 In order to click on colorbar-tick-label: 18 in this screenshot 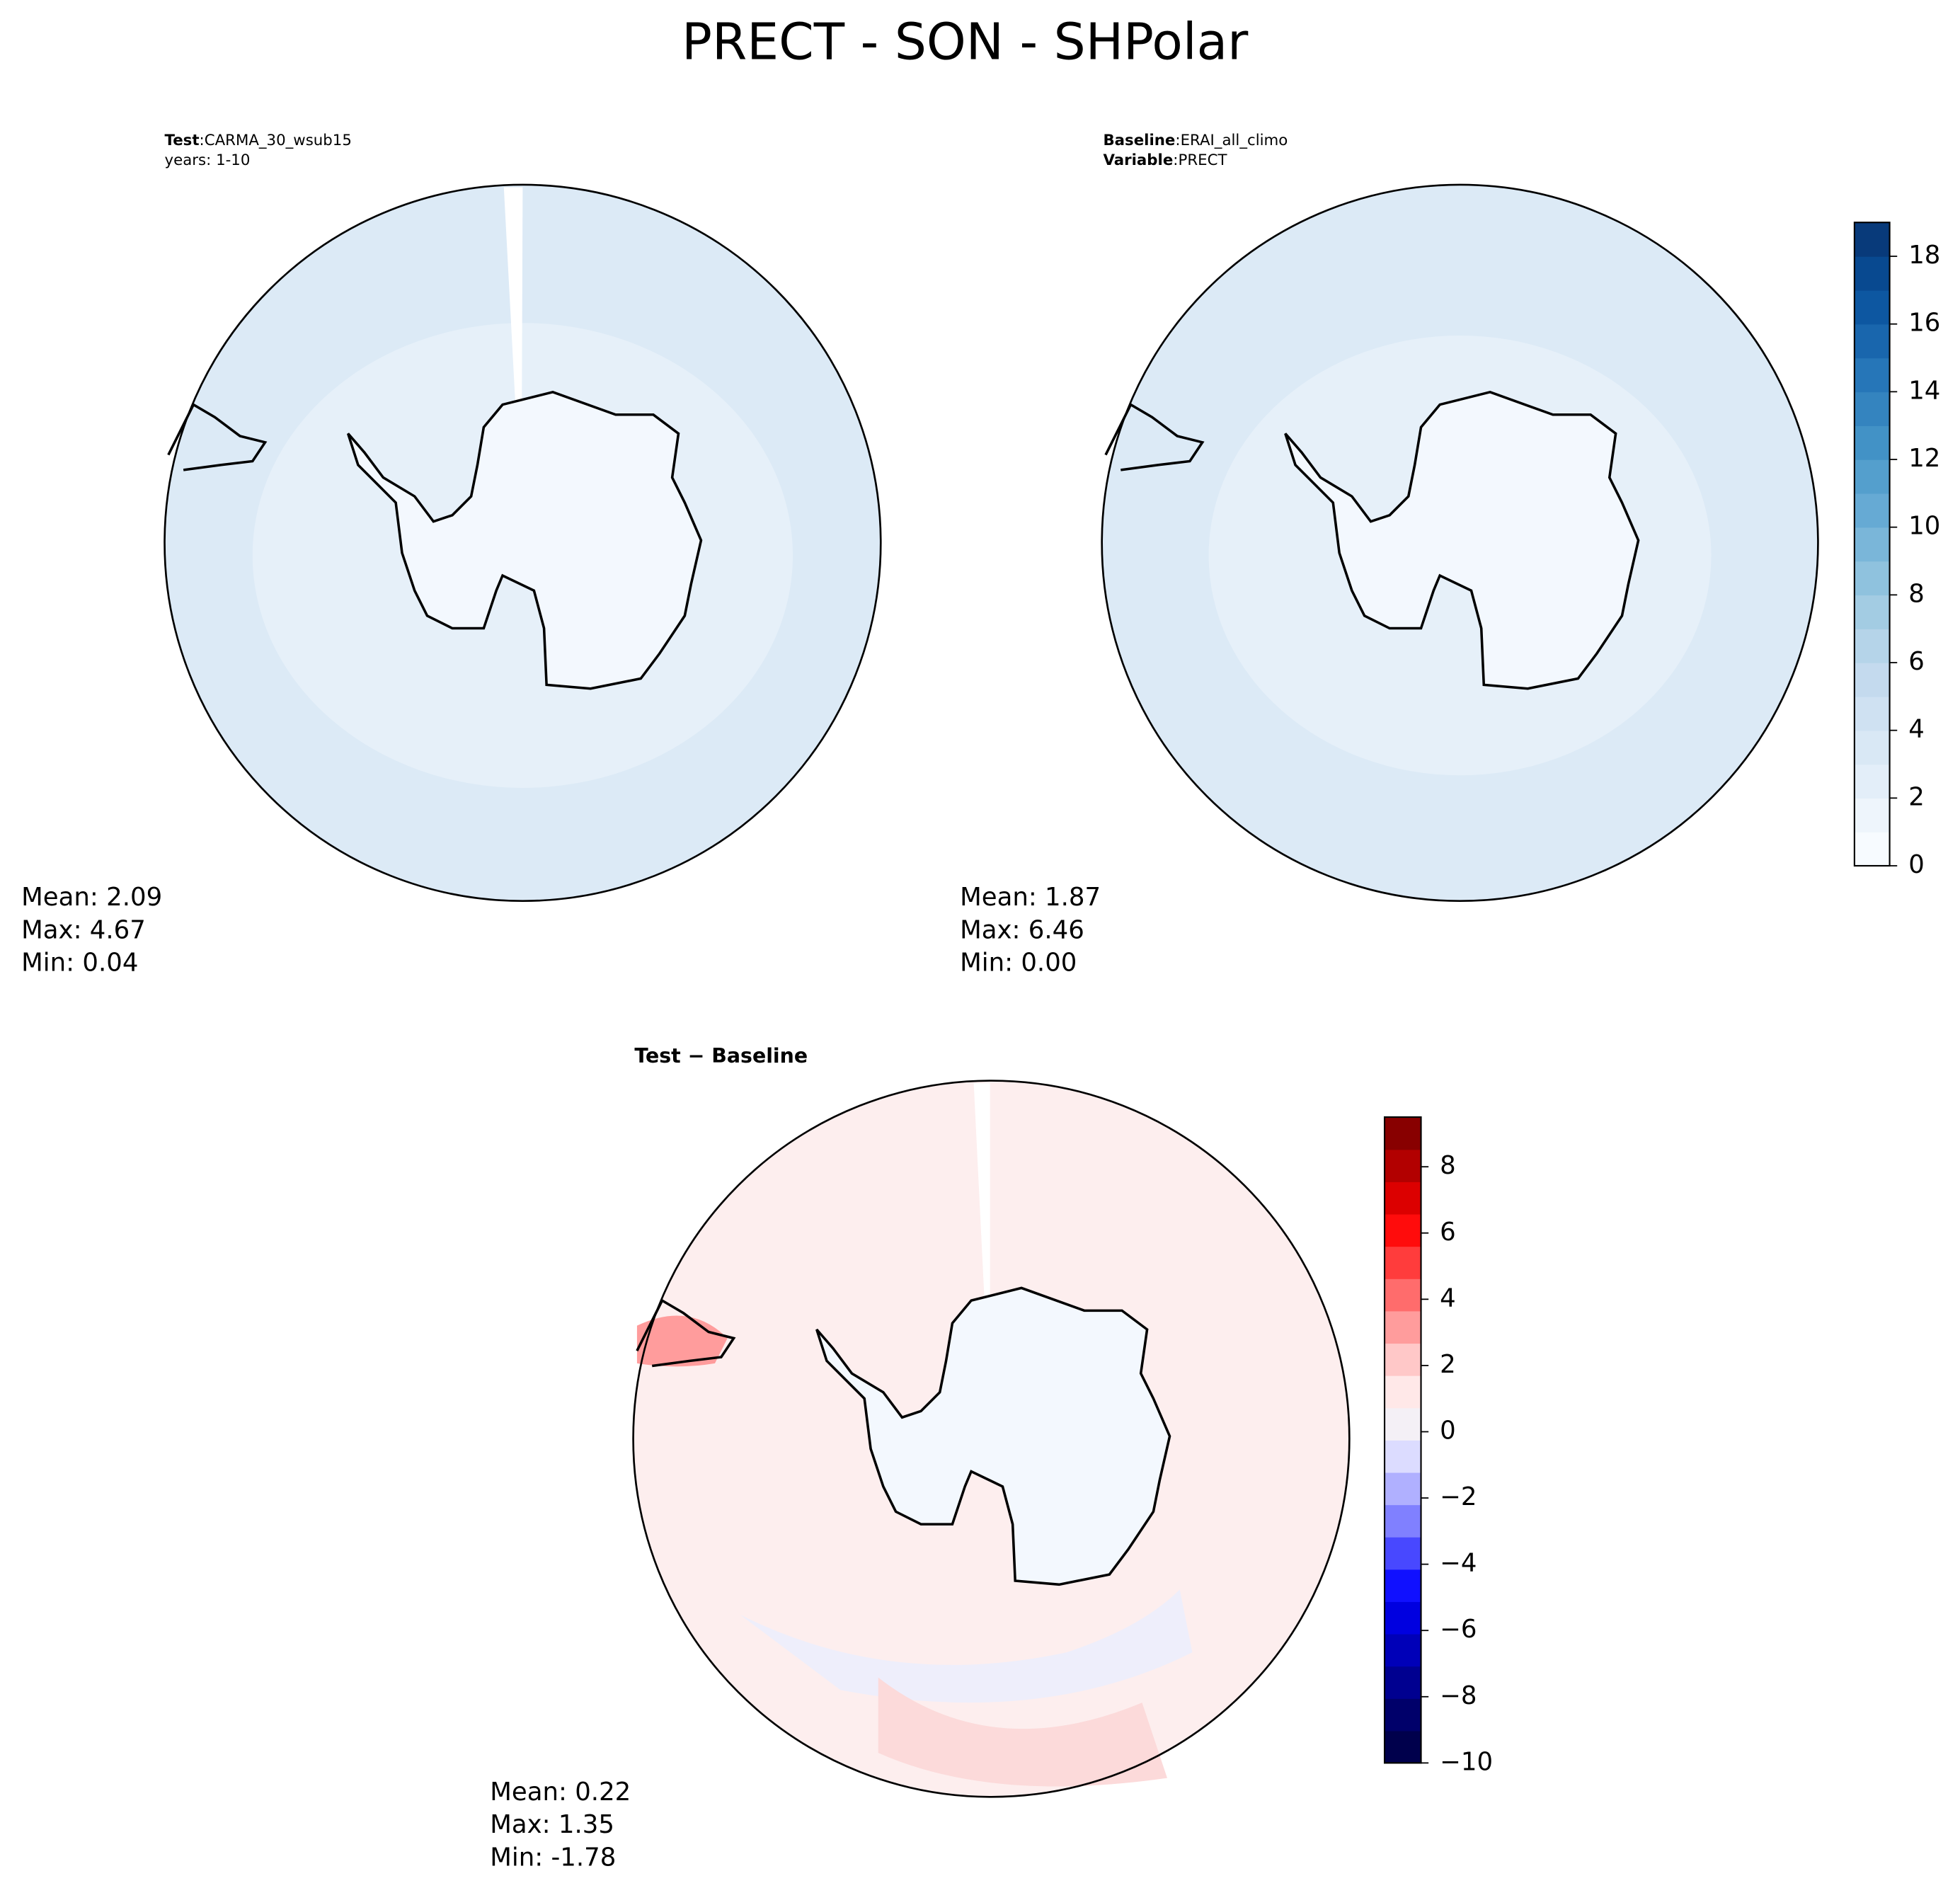, I will do `click(1924, 256)`.